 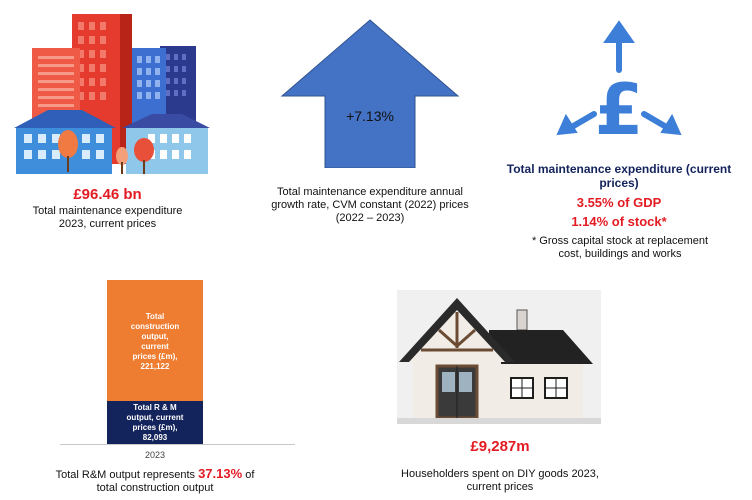 What do you see at coordinates (155, 326) in the screenshot?
I see `label-line: construction` at bounding box center [155, 326].